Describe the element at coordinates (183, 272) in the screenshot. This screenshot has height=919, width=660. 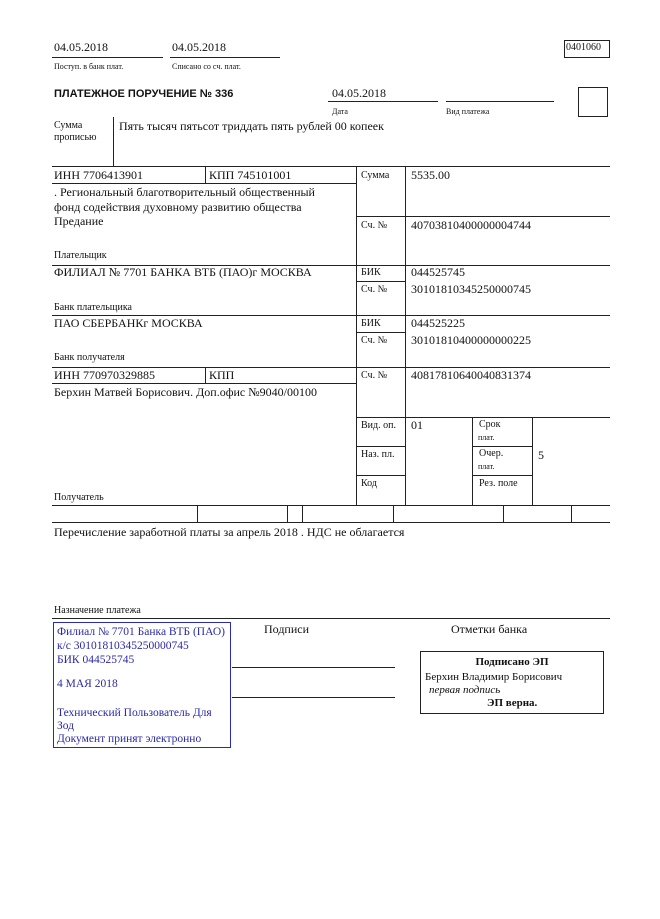
I see `payer-bank-name: ФИЛИАЛ № 7701 БАНКА ВТБ (ПАО)г МОСКВА` at that location.